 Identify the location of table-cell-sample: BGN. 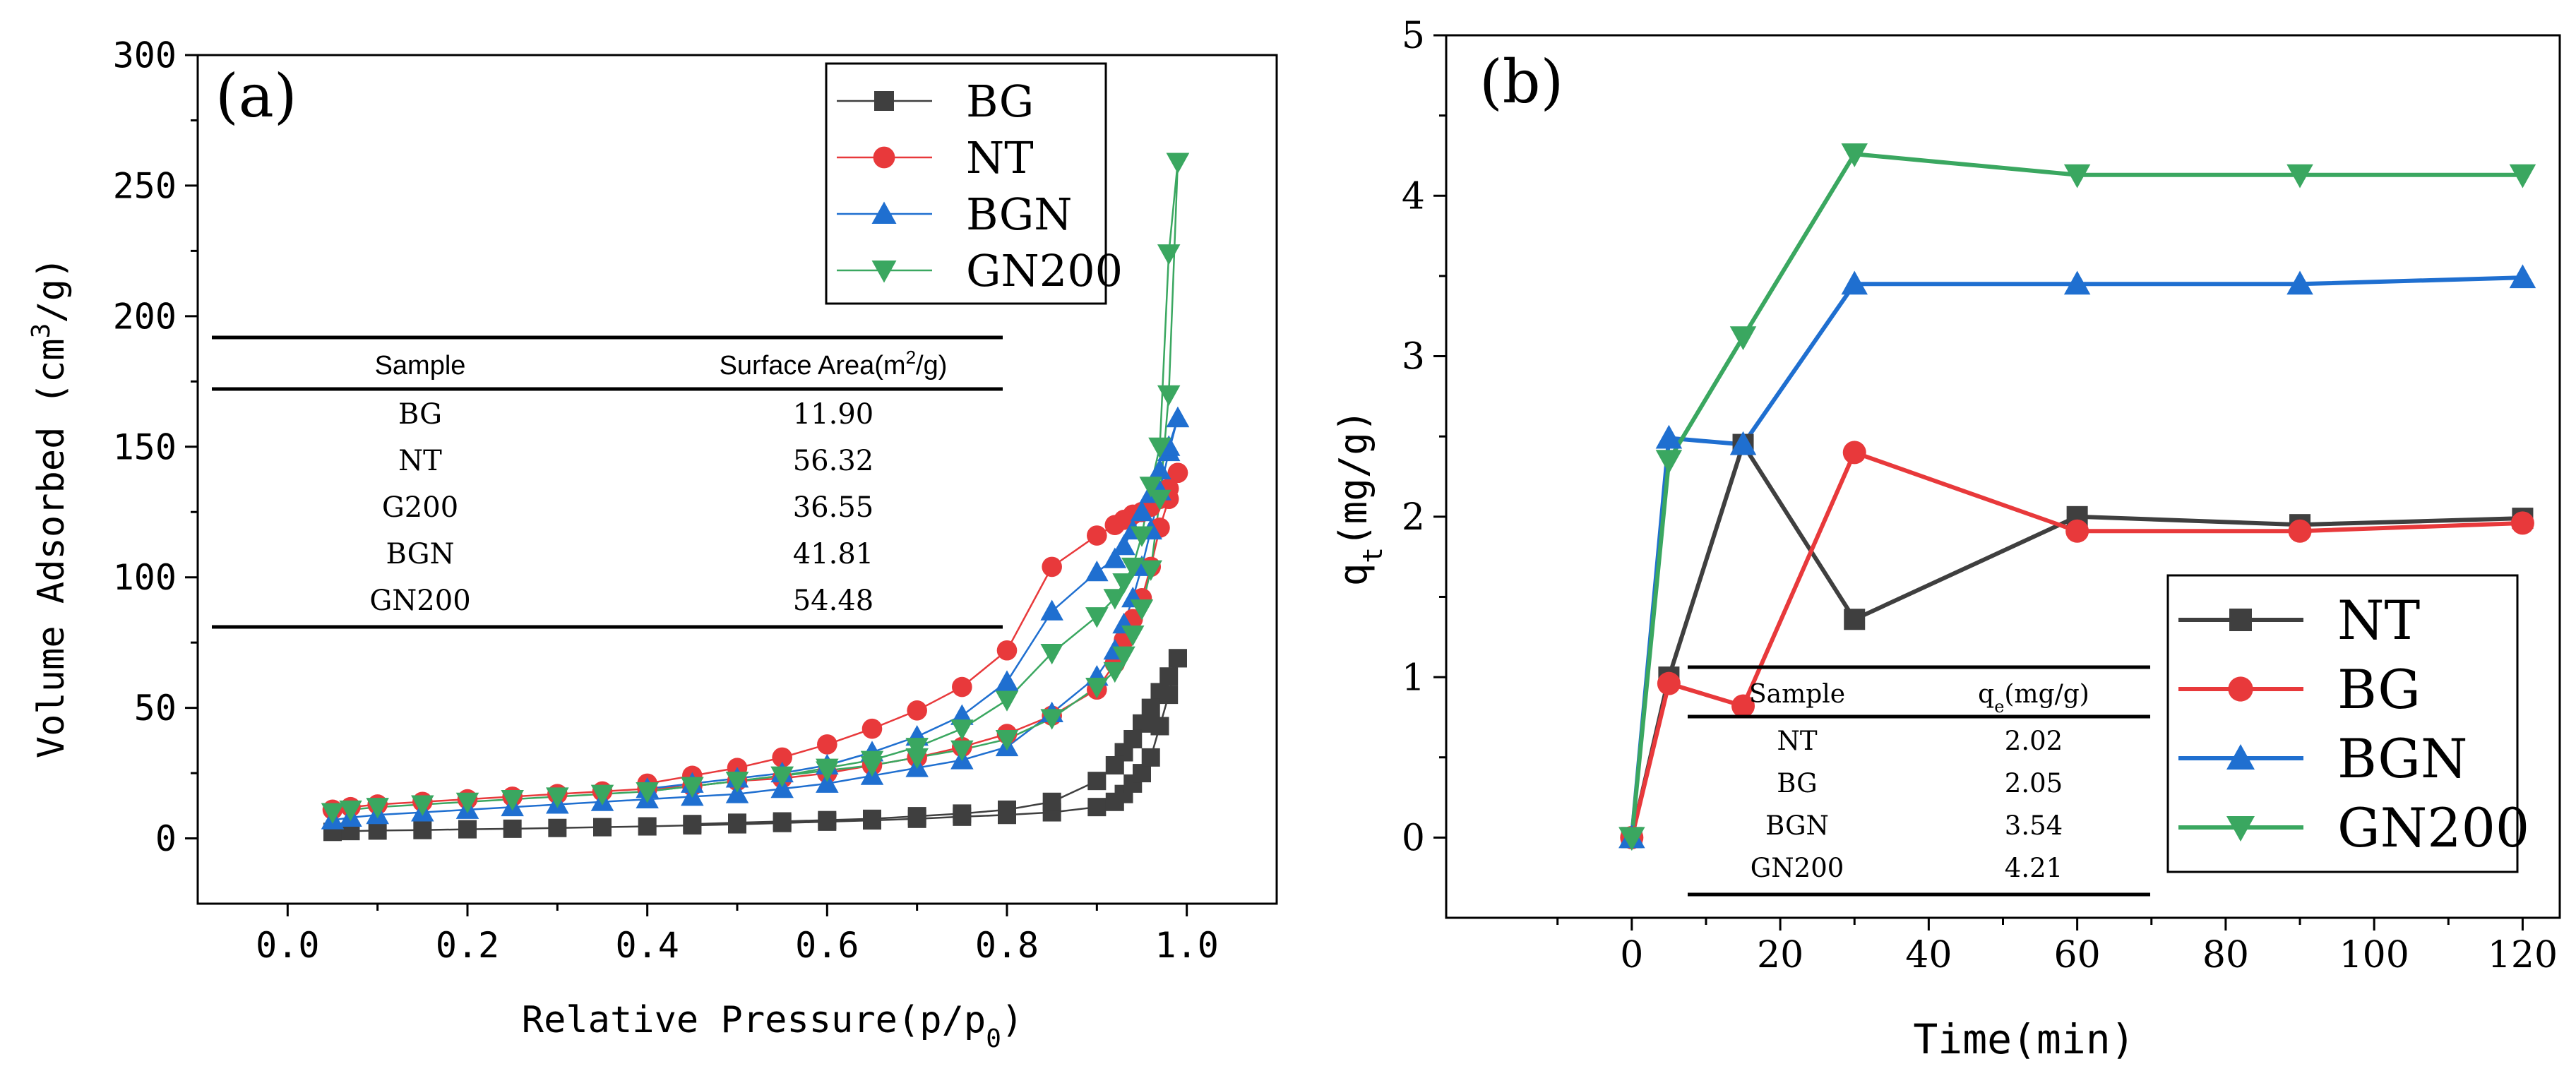
(1797, 825).